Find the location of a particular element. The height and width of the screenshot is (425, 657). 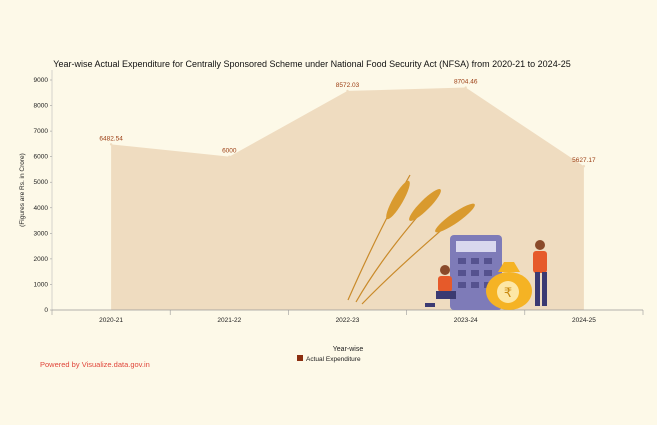

y-tick-label: 4000 is located at coordinates (41, 208).